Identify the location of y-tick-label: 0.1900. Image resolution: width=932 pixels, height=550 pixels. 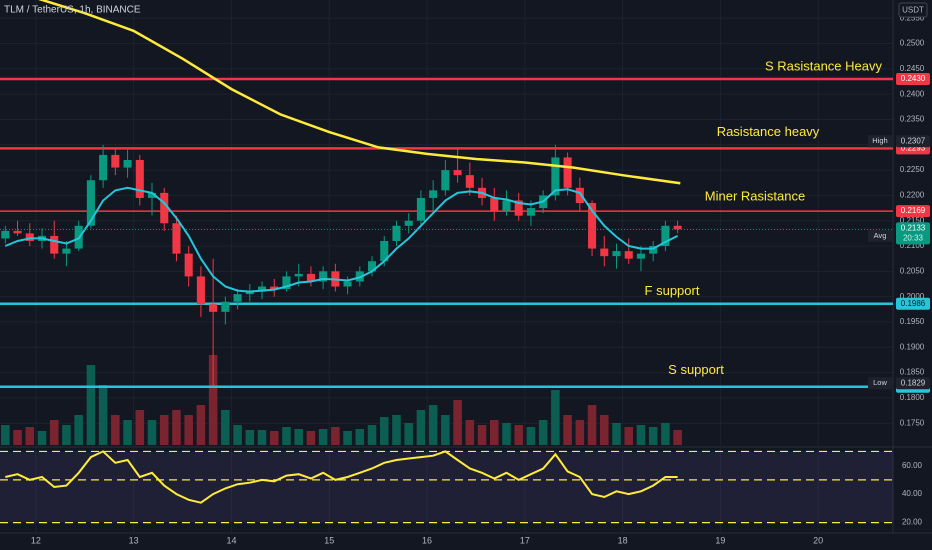
(912, 346).